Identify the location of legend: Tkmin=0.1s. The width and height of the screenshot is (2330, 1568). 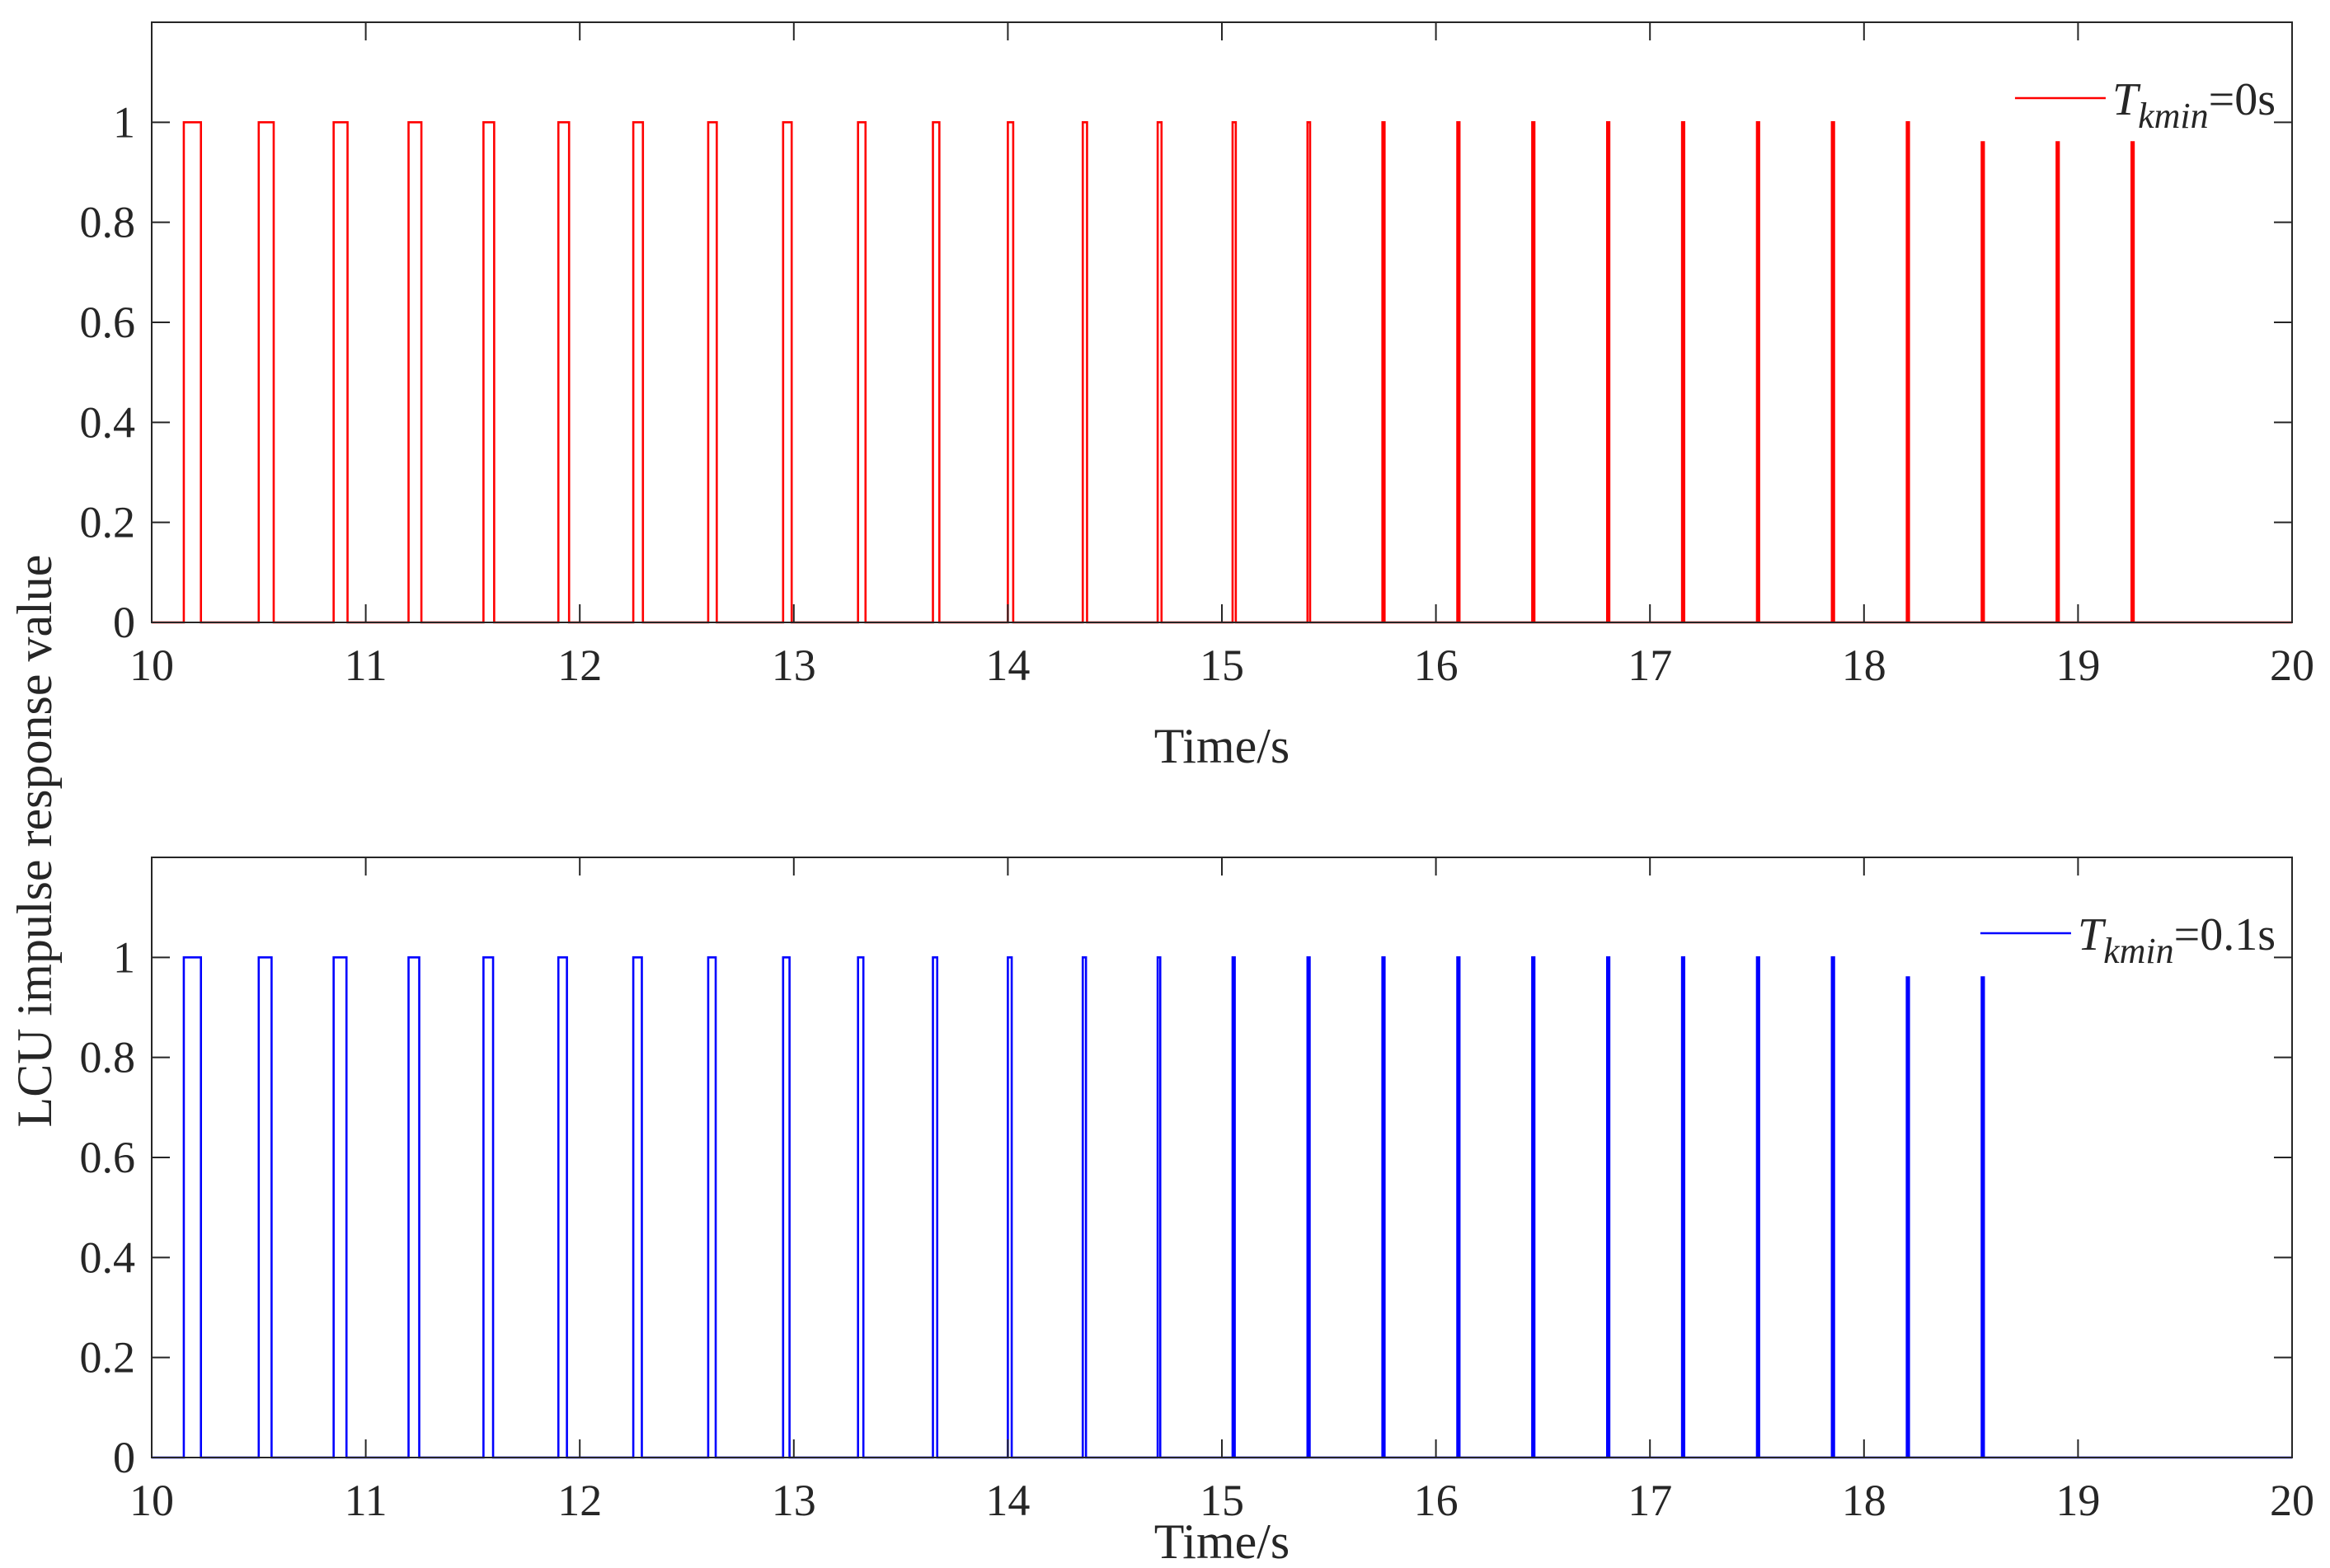
(2128, 940).